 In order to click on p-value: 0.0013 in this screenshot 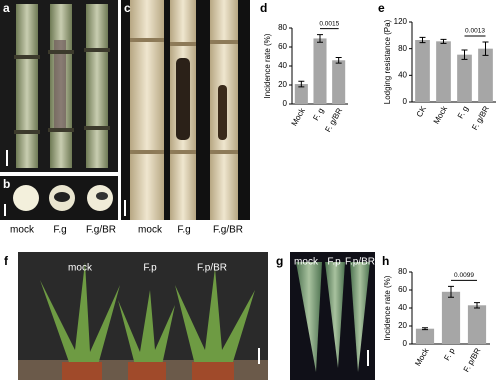, I will do `click(475, 31)`.